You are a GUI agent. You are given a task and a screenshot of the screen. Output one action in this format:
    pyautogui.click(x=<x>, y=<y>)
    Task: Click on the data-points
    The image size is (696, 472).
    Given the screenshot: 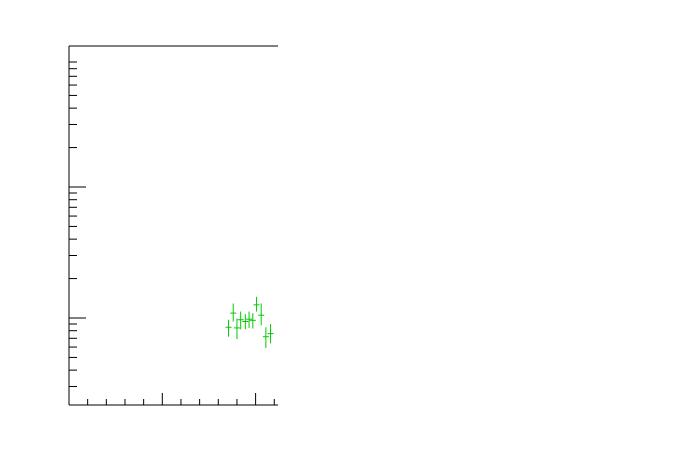 What is the action you would take?
    pyautogui.click(x=249, y=322)
    